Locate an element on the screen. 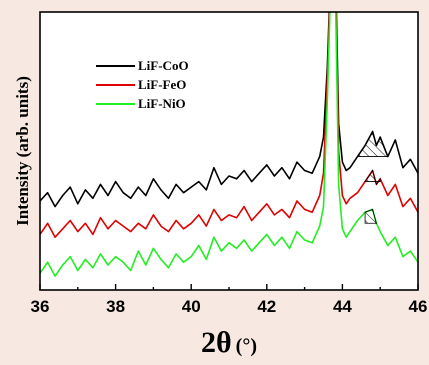 The width and height of the screenshot is (429, 365). legend-label-lif-nio: LiF-NiO is located at coordinates (162, 103).